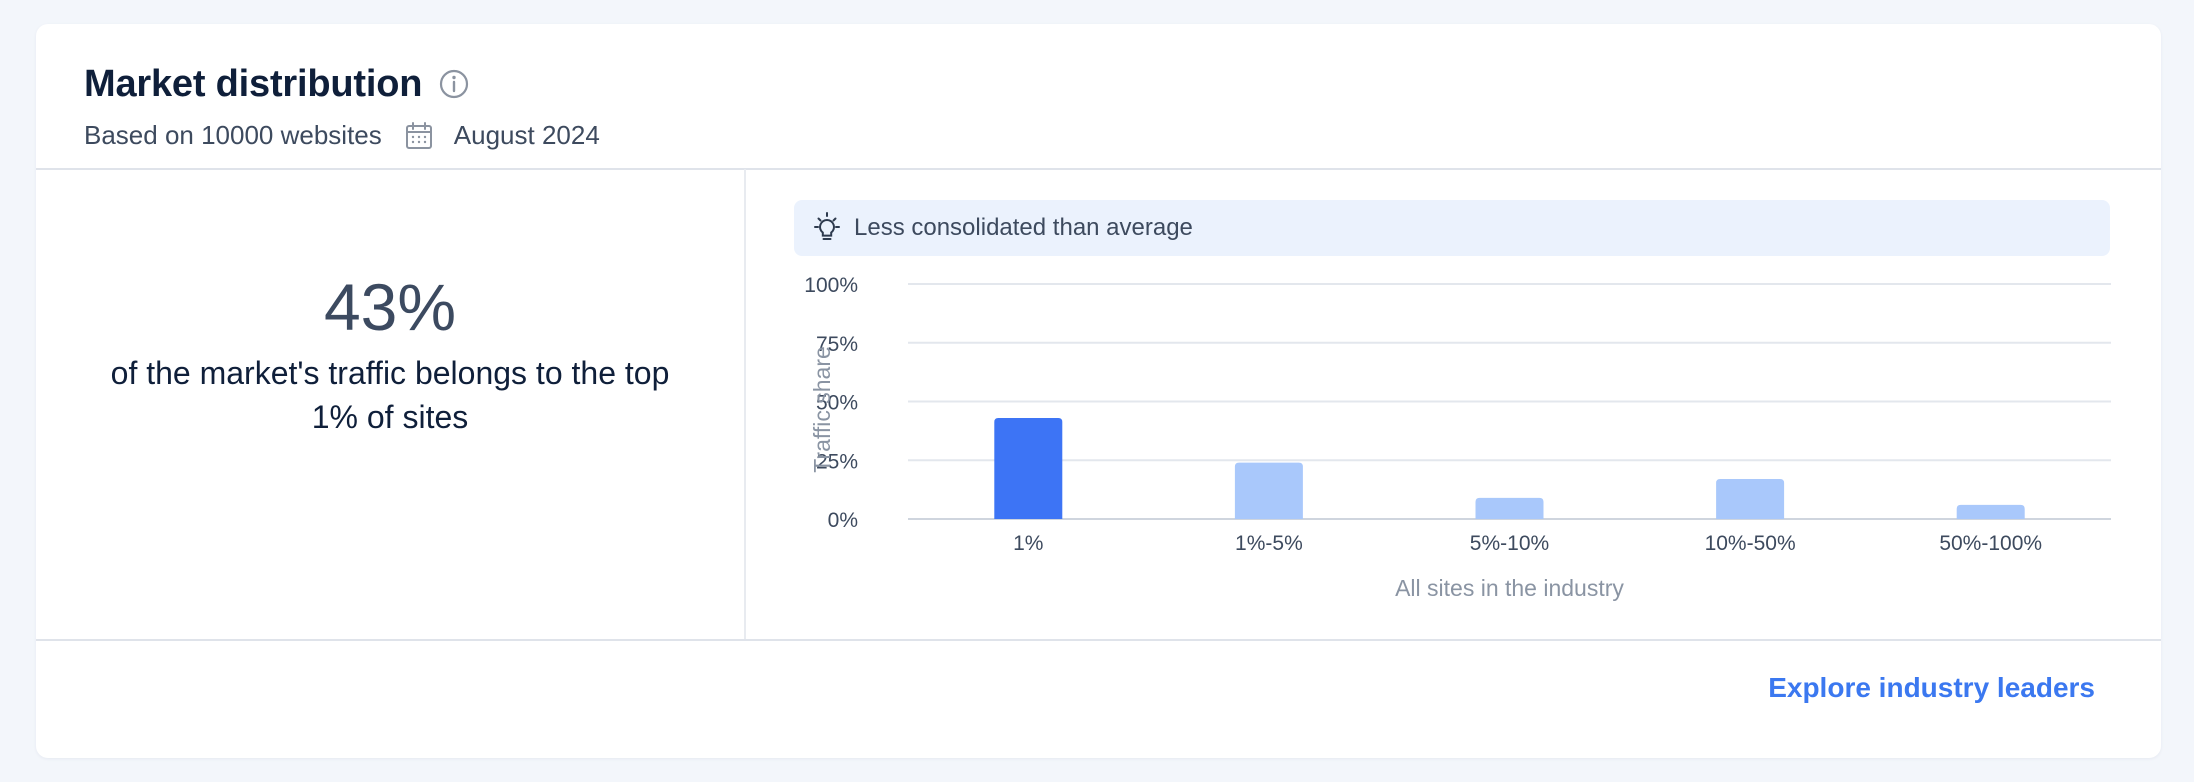 This screenshot has height=782, width=2194. I want to click on x-tick-label: 1%, so click(1028, 543).